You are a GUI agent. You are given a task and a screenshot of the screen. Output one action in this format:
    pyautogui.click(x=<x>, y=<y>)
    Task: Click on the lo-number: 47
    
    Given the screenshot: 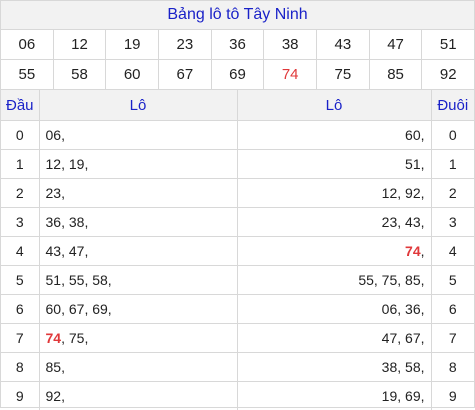 What is the action you would take?
    pyautogui.click(x=77, y=251)
    